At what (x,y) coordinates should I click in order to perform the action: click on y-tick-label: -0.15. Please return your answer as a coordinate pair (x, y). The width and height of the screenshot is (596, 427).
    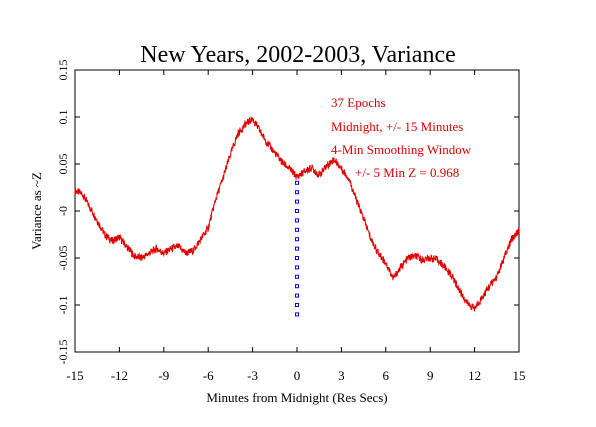
    Looking at the image, I should click on (63, 352).